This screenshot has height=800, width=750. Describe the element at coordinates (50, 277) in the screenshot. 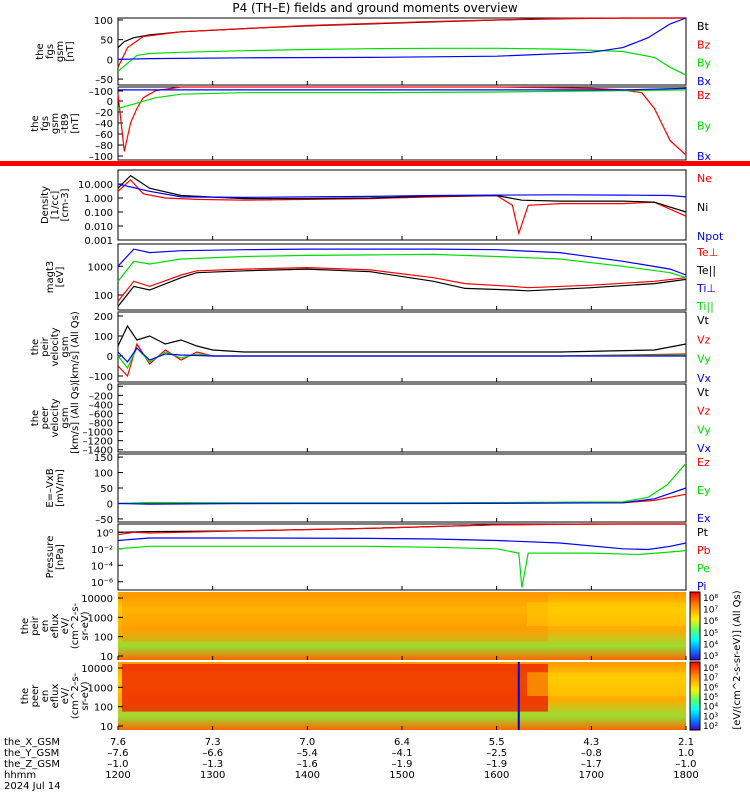

I see `y-axis-label: magt3` at that location.